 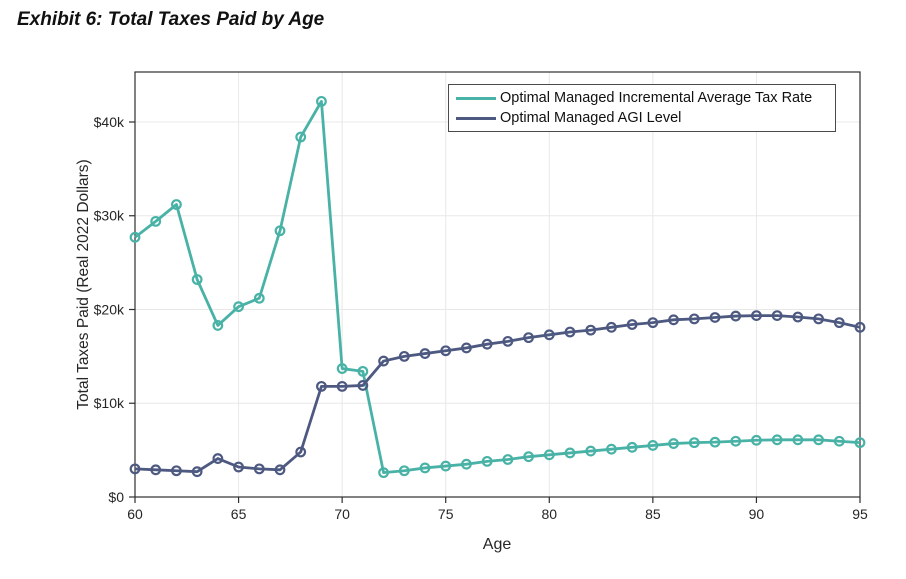 I want to click on x-tick-label: 60, so click(x=135, y=514).